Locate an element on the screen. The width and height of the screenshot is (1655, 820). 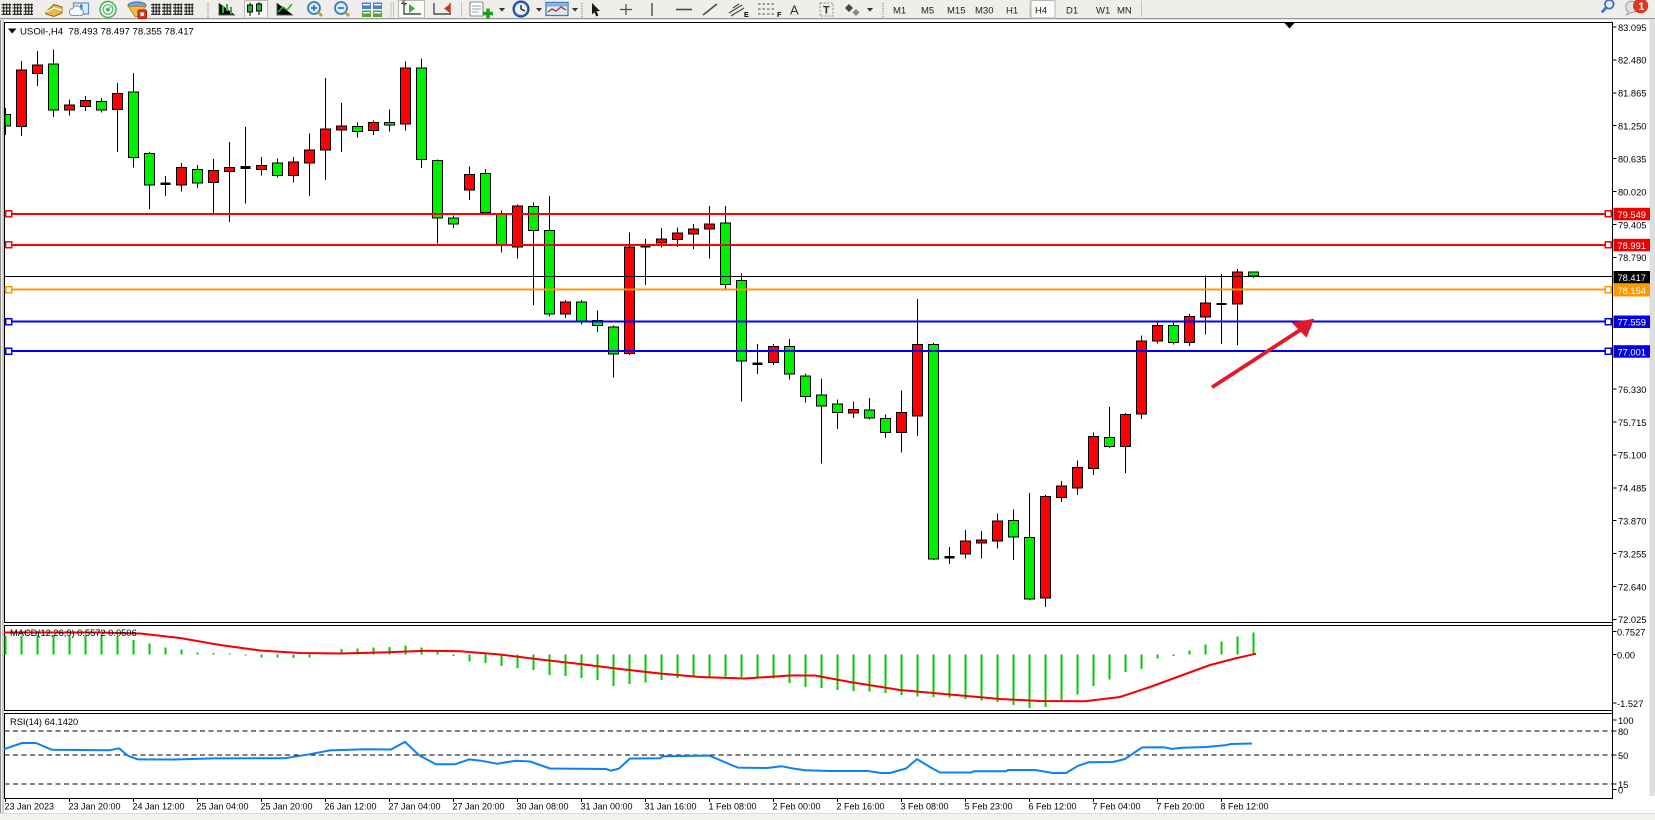
svg-text: 78.154 is located at coordinates (1632, 291).